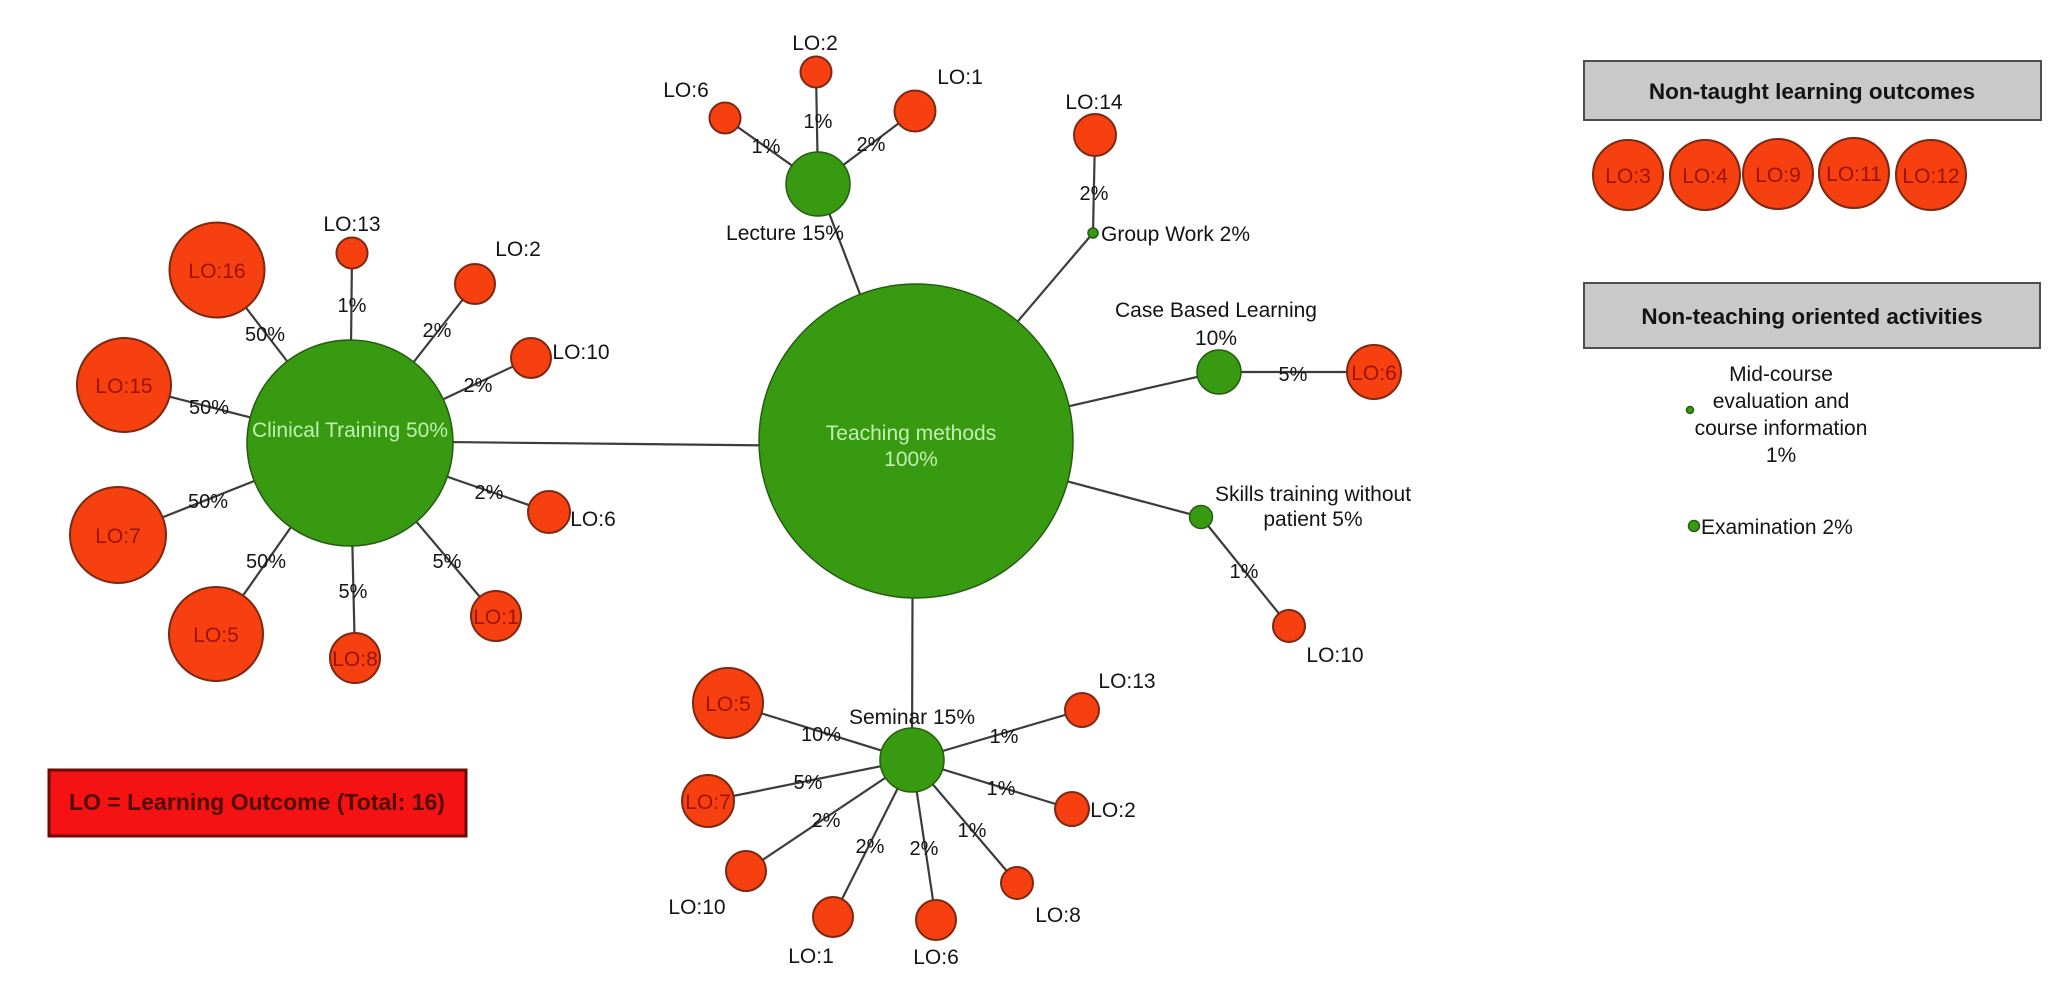 Image resolution: width=2059 pixels, height=1001 pixels. What do you see at coordinates (1705, 176) in the screenshot?
I see `svg-text: LO:4` at bounding box center [1705, 176].